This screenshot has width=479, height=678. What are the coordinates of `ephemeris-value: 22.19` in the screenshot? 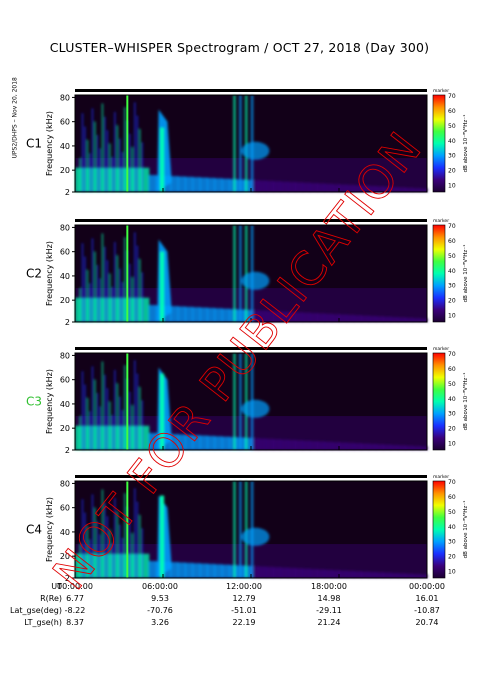 It's located at (244, 622).